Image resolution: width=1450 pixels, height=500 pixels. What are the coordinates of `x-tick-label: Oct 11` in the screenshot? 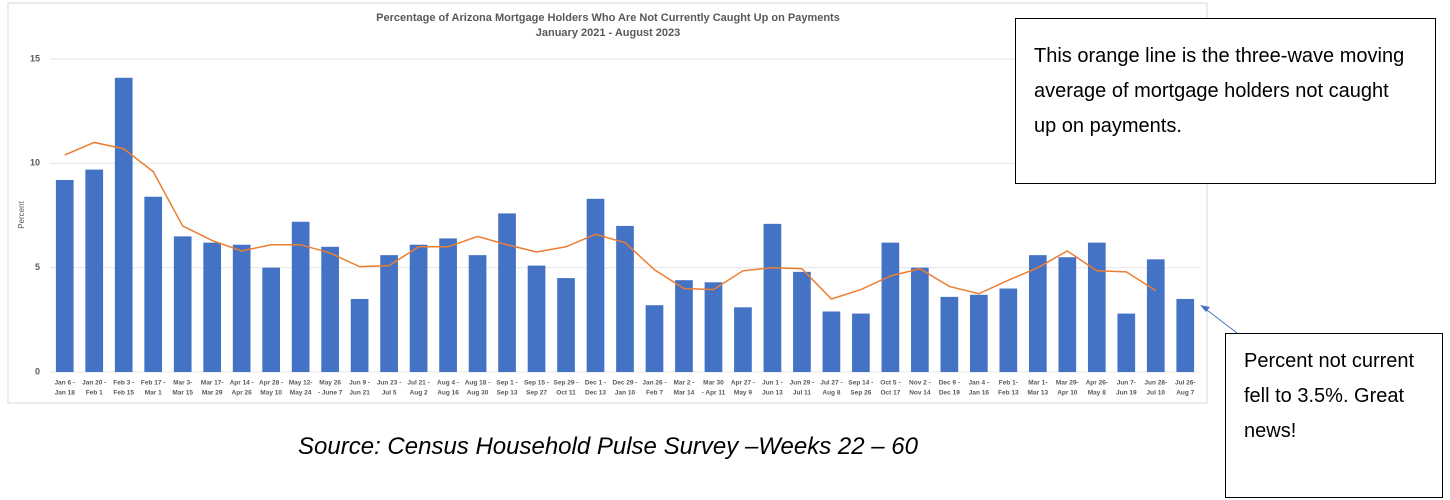 It's located at (566, 393).